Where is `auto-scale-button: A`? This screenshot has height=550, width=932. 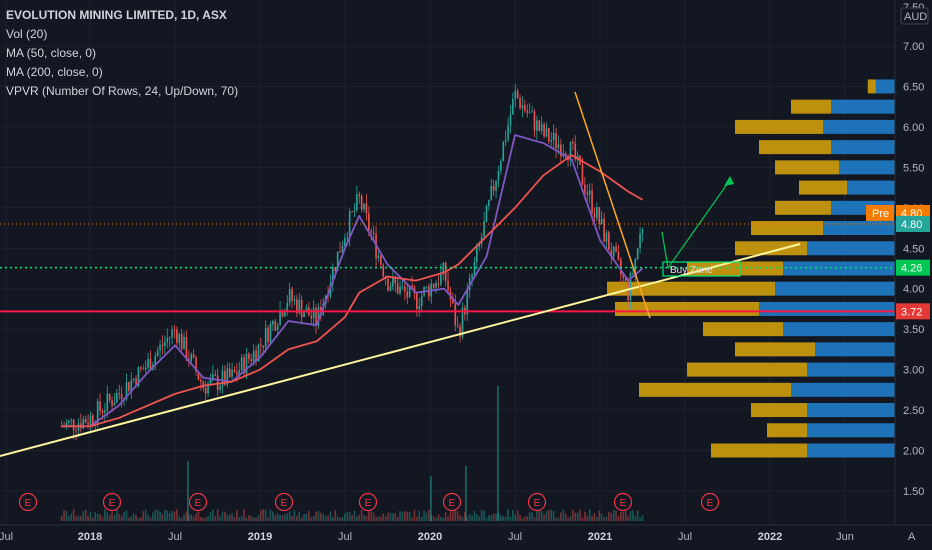
auto-scale-button: A is located at coordinates (912, 537).